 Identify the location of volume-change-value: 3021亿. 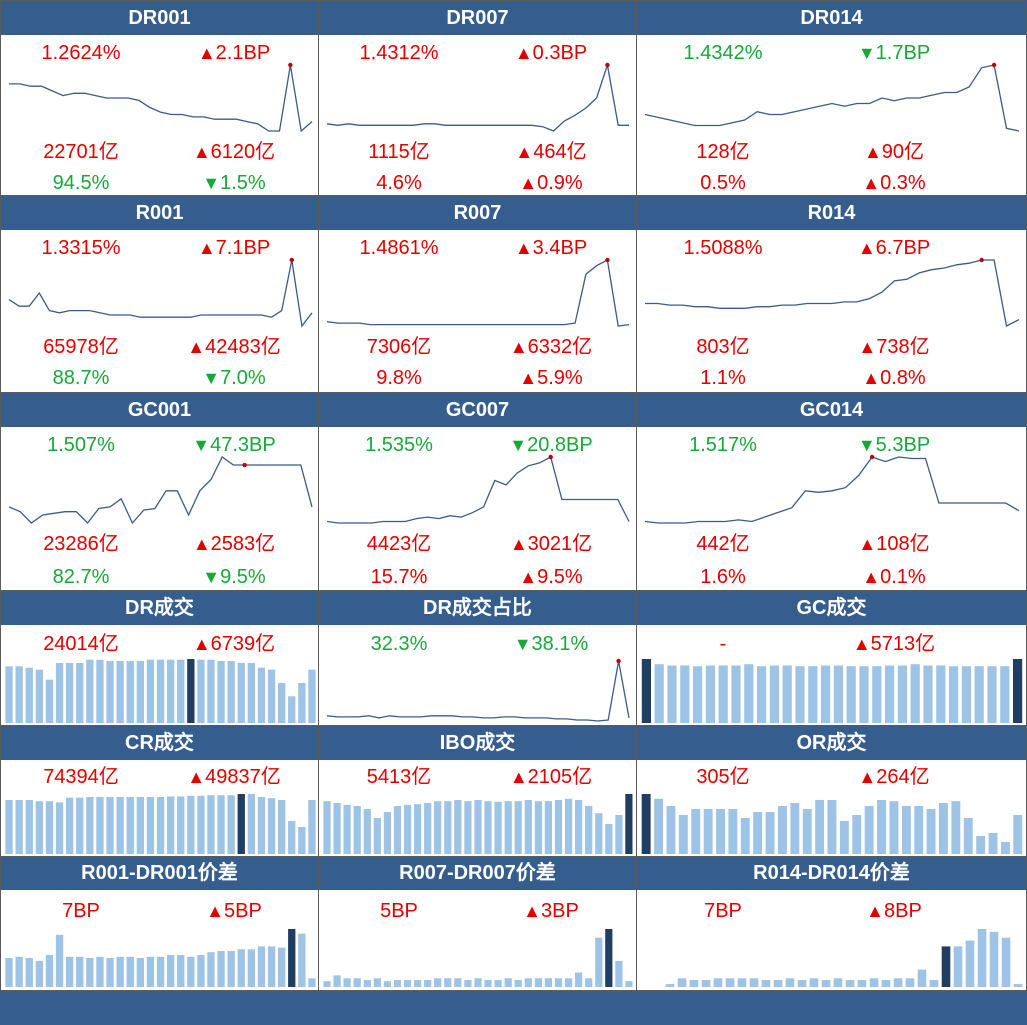
(560, 544).